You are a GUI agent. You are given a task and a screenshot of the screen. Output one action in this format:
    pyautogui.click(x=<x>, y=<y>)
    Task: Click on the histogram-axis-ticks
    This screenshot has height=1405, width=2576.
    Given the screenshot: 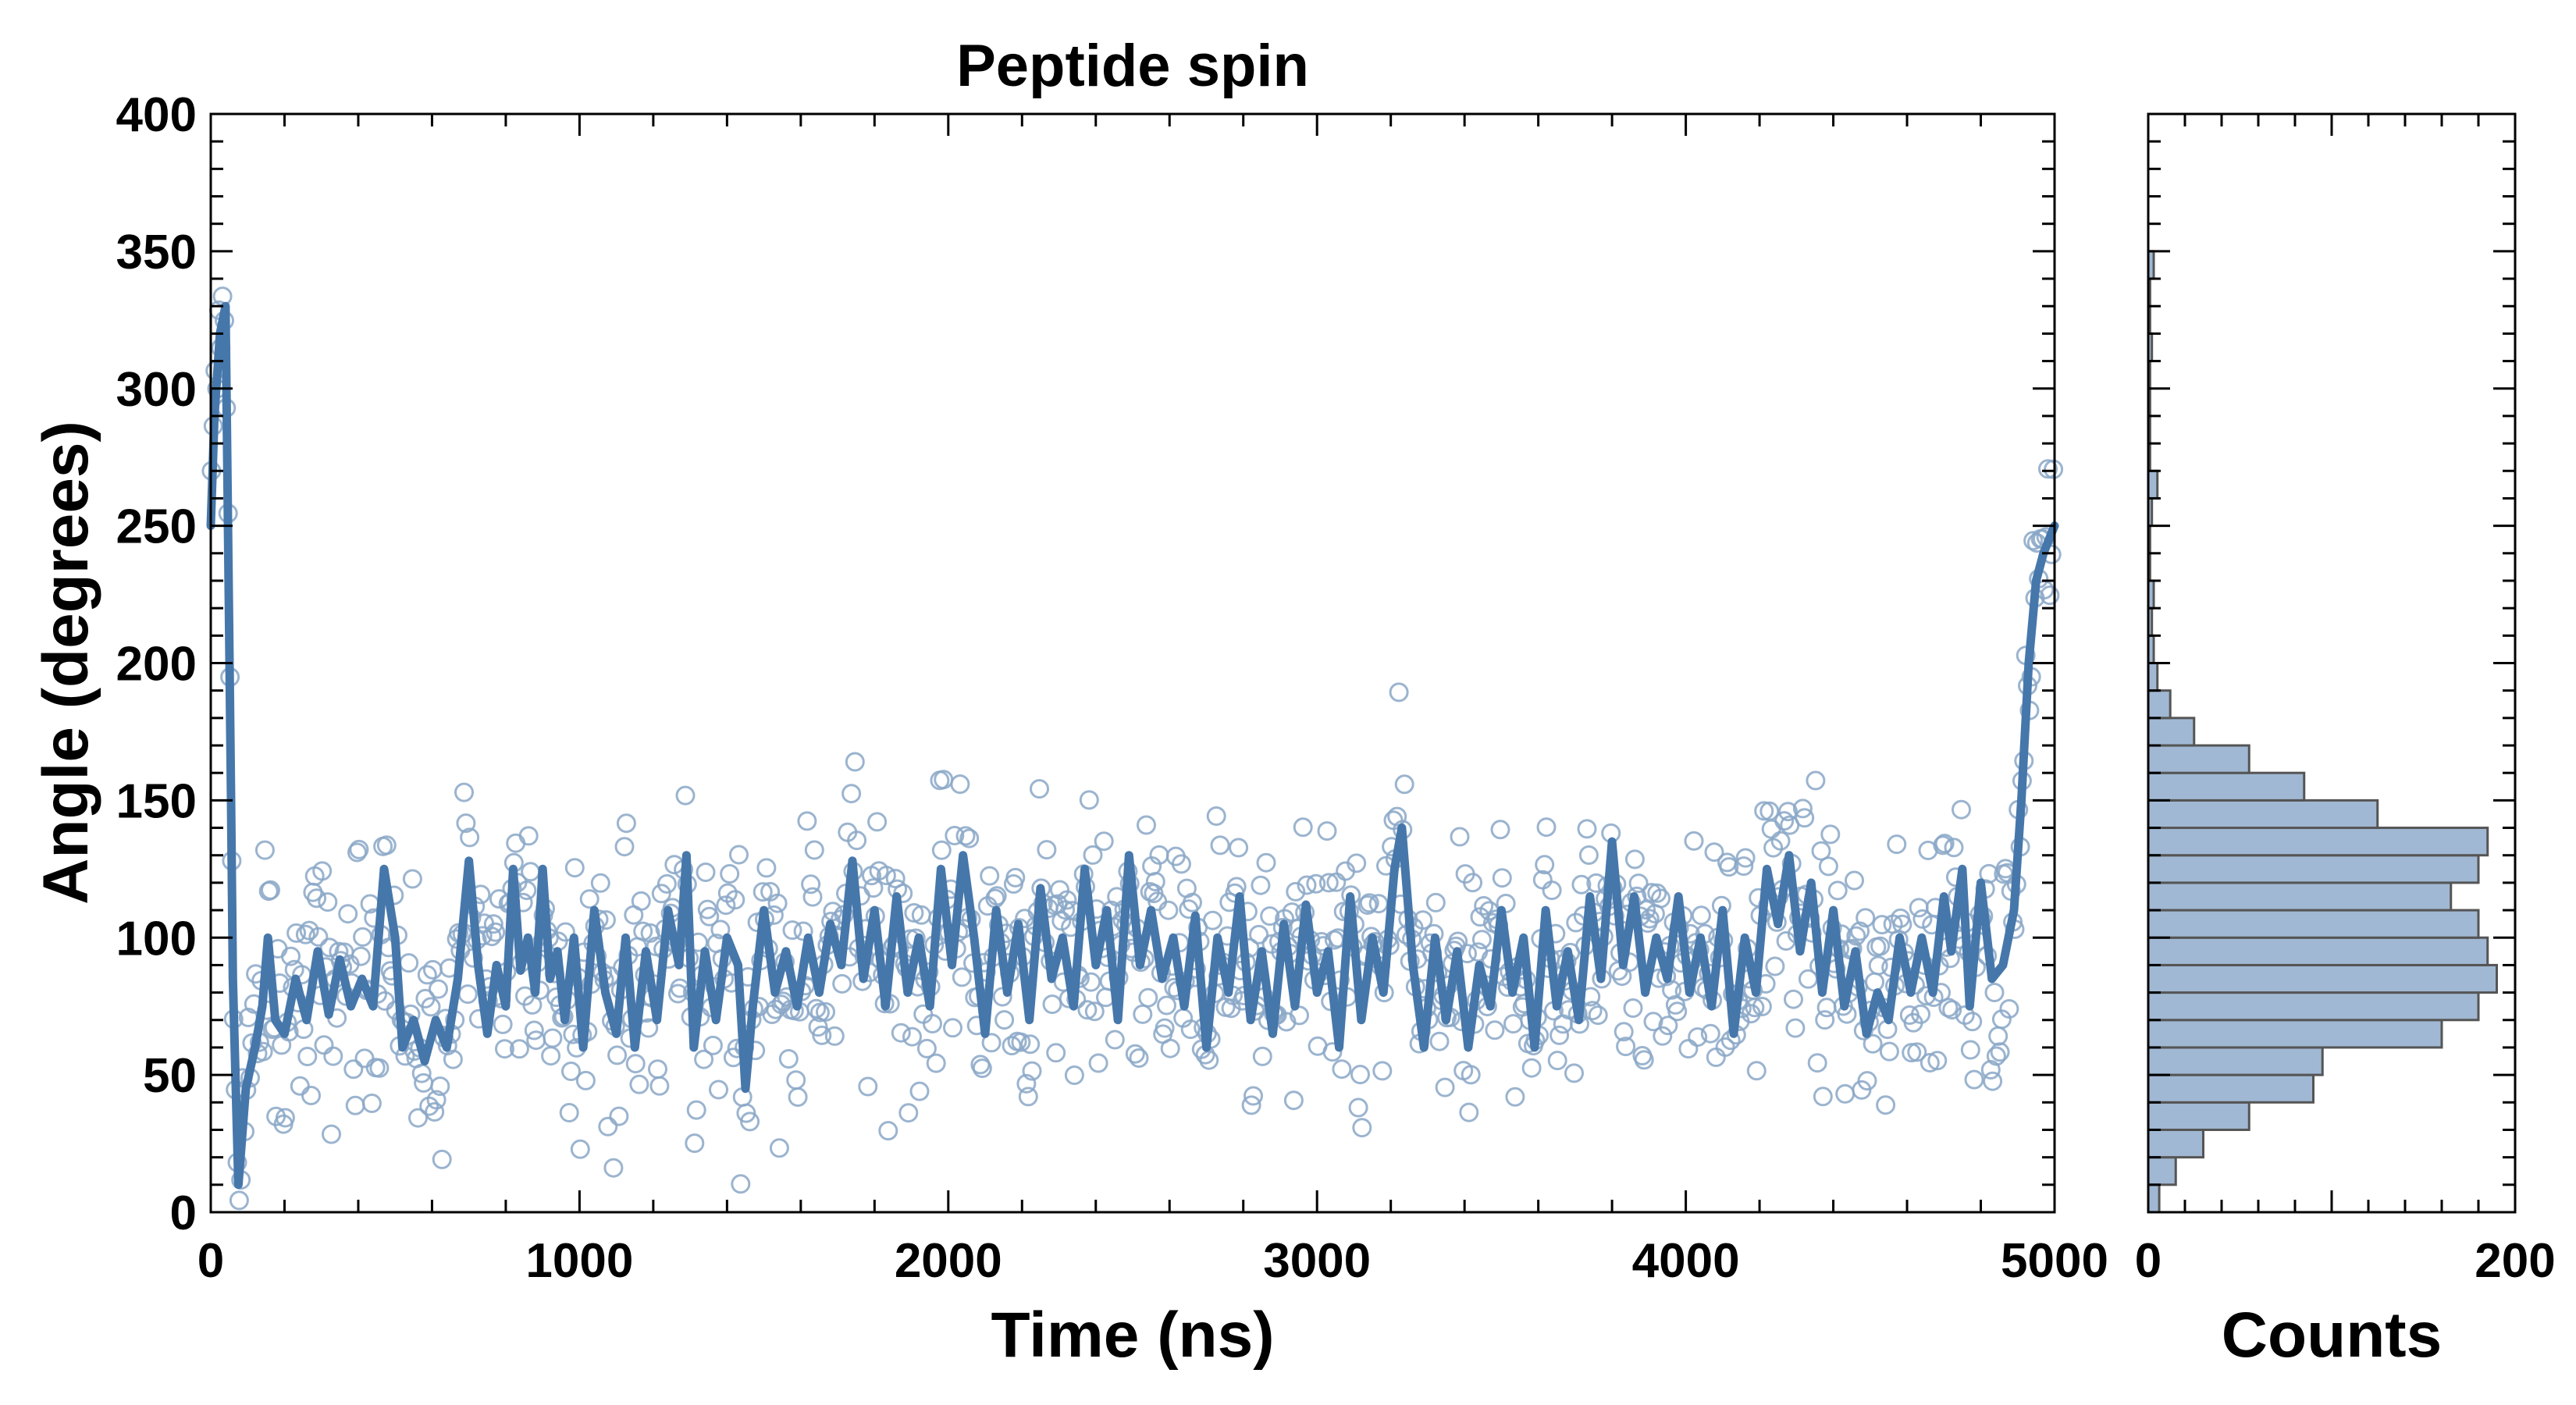 What is the action you would take?
    pyautogui.click(x=2332, y=663)
    